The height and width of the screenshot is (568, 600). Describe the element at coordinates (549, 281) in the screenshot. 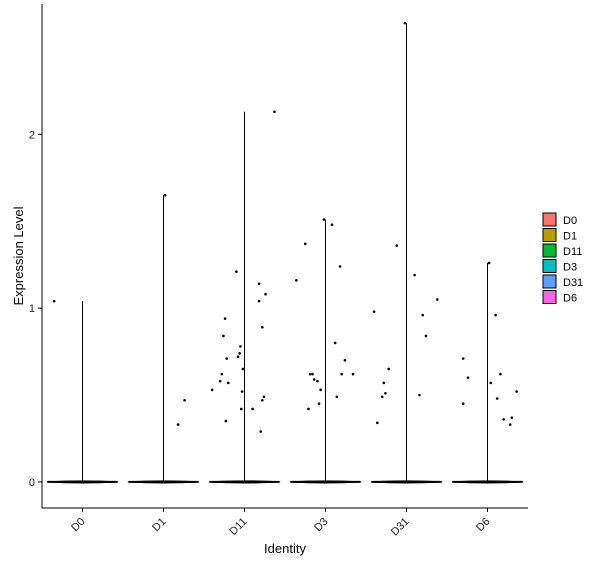

I see `legend-key-D31` at that location.